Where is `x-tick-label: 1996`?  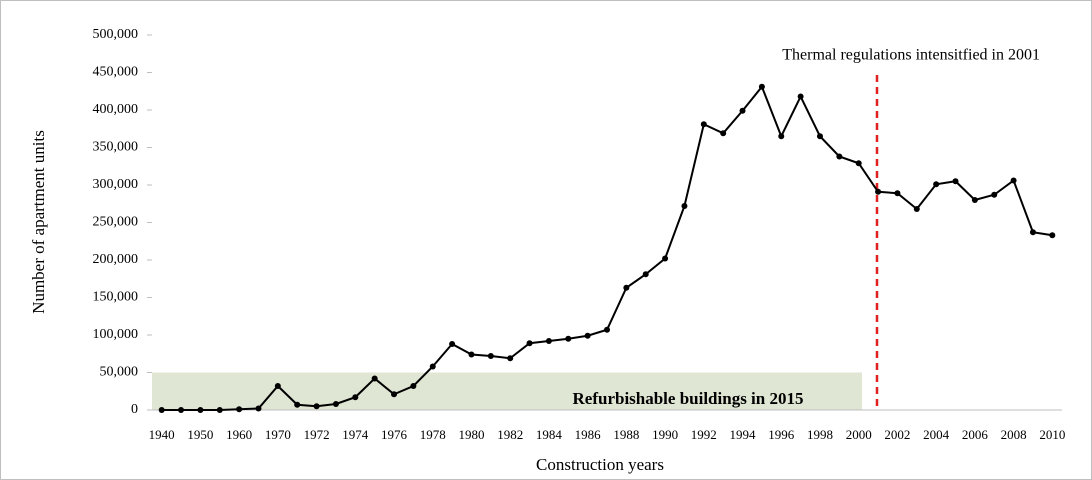
x-tick-label: 1996 is located at coordinates (781, 434).